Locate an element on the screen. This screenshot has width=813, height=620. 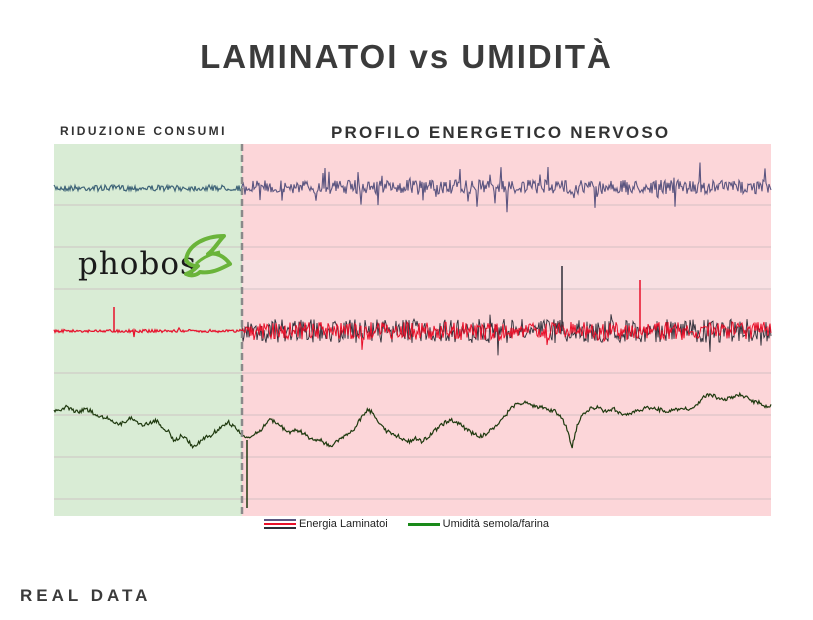
chart-legend: Energia Laminatoi Umidità semola/farina is located at coordinates (406, 524).